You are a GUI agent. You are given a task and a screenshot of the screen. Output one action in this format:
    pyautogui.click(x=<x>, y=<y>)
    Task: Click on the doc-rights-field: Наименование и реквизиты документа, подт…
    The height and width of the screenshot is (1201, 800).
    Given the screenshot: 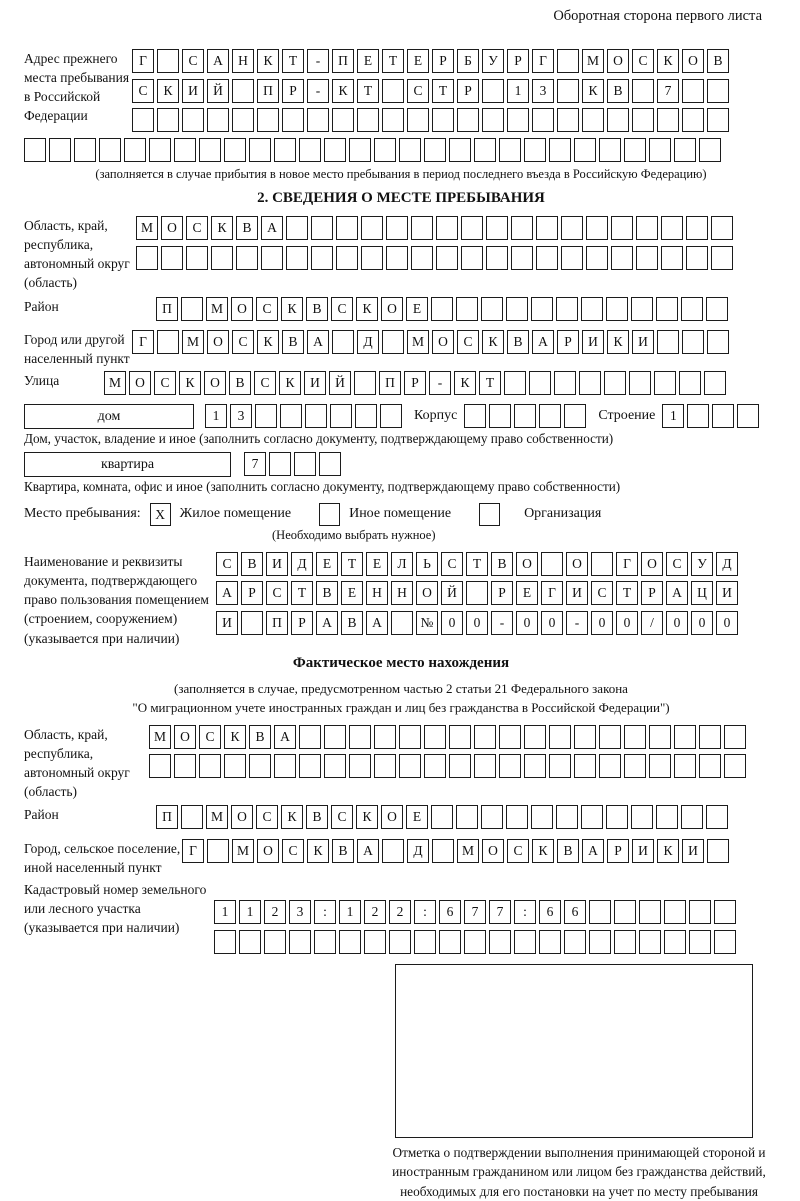 What is the action you would take?
    pyautogui.click(x=401, y=599)
    